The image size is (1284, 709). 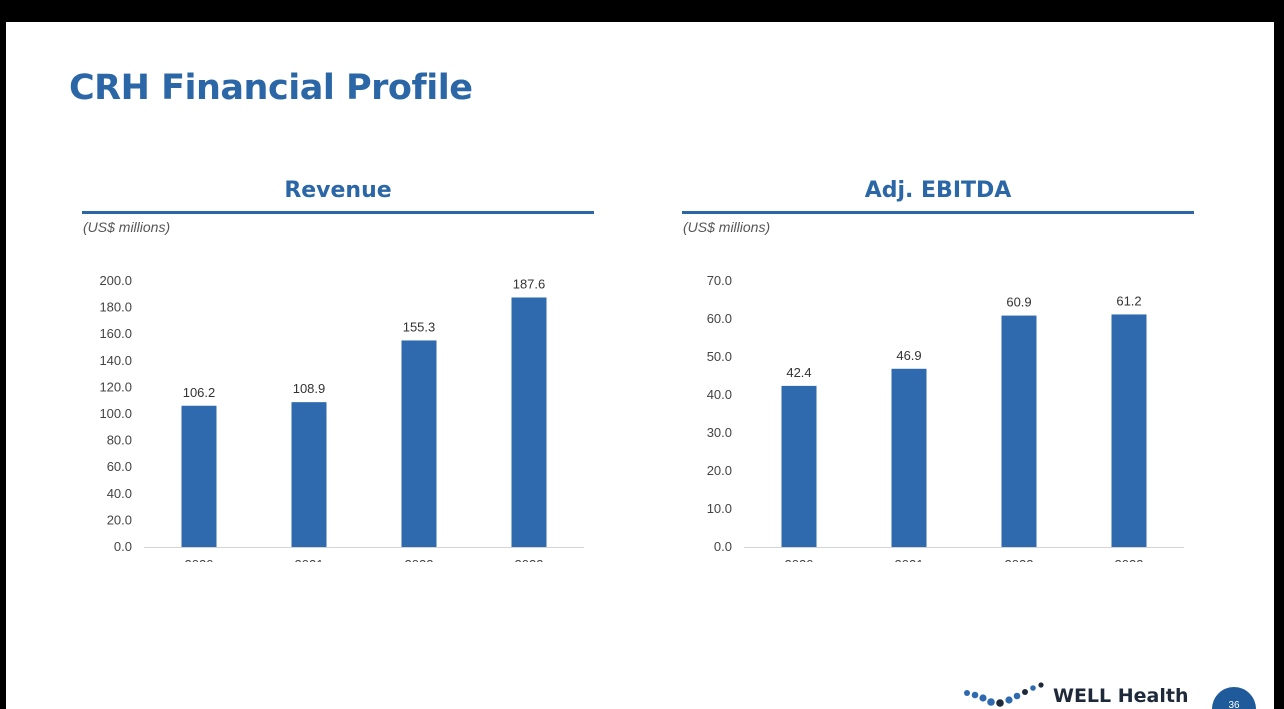 I want to click on well-health-logo: WELL Health, so click(x=1076, y=693).